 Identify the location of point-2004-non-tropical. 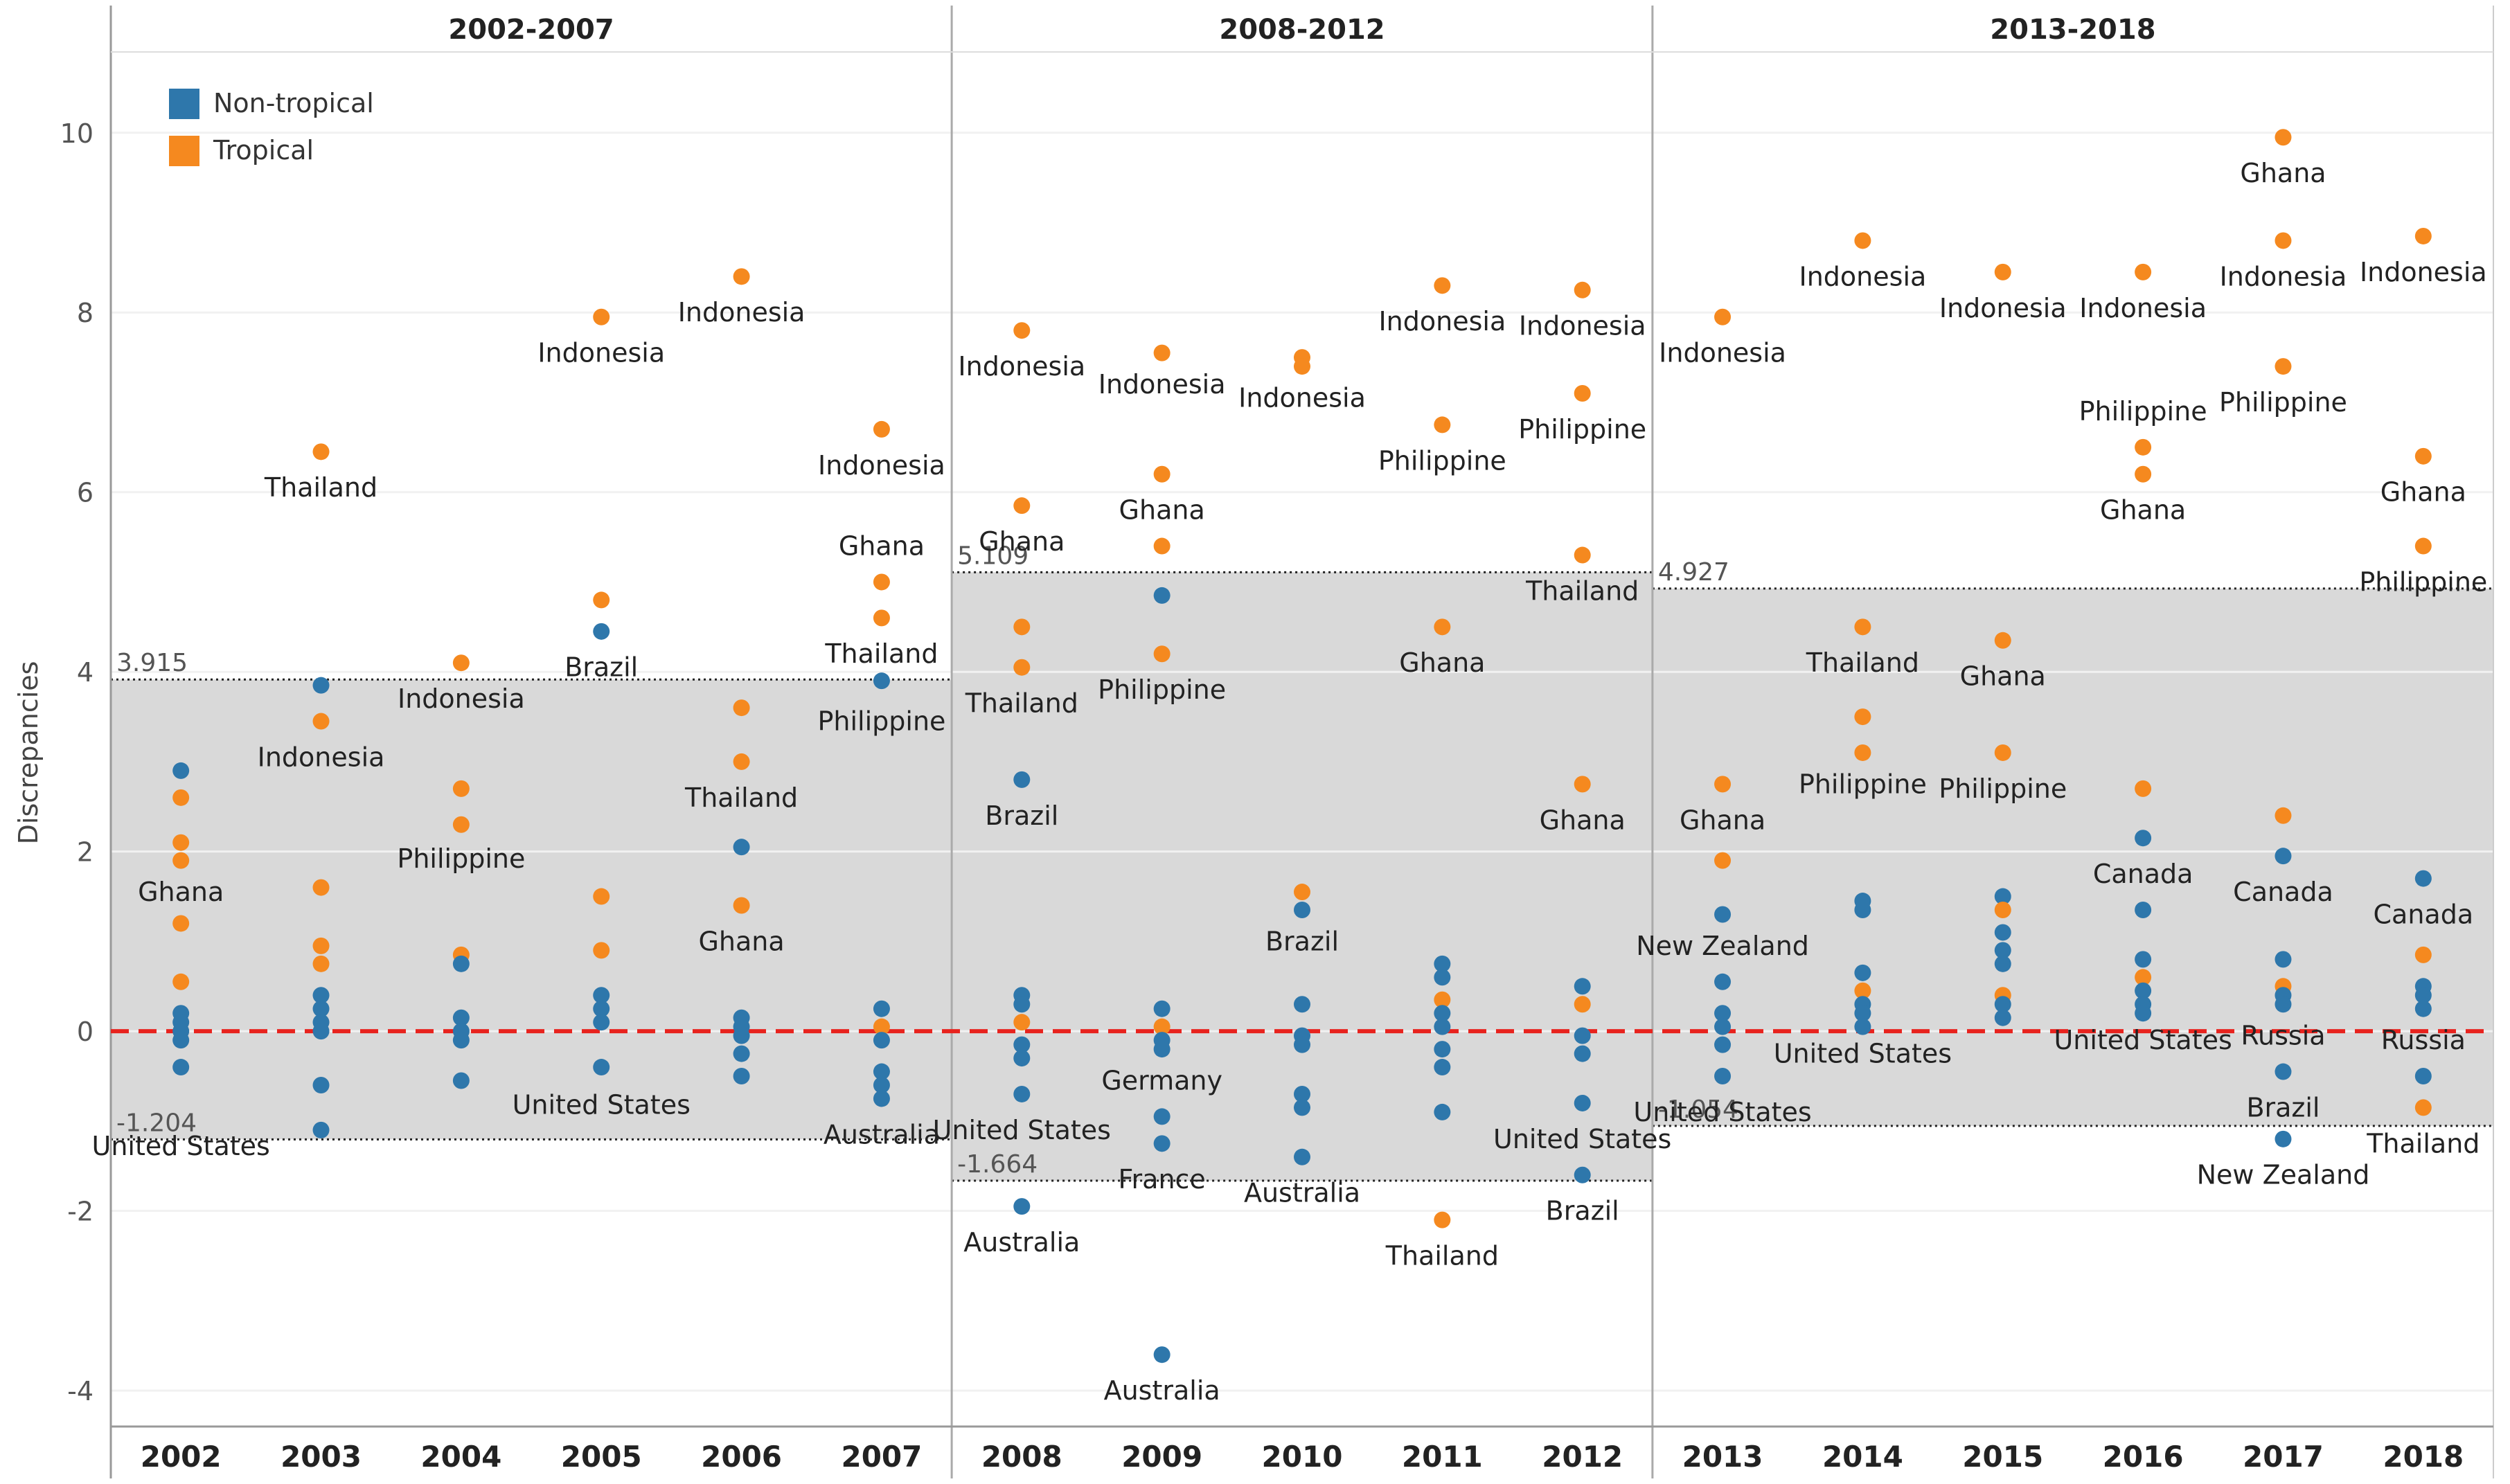
(461, 1040).